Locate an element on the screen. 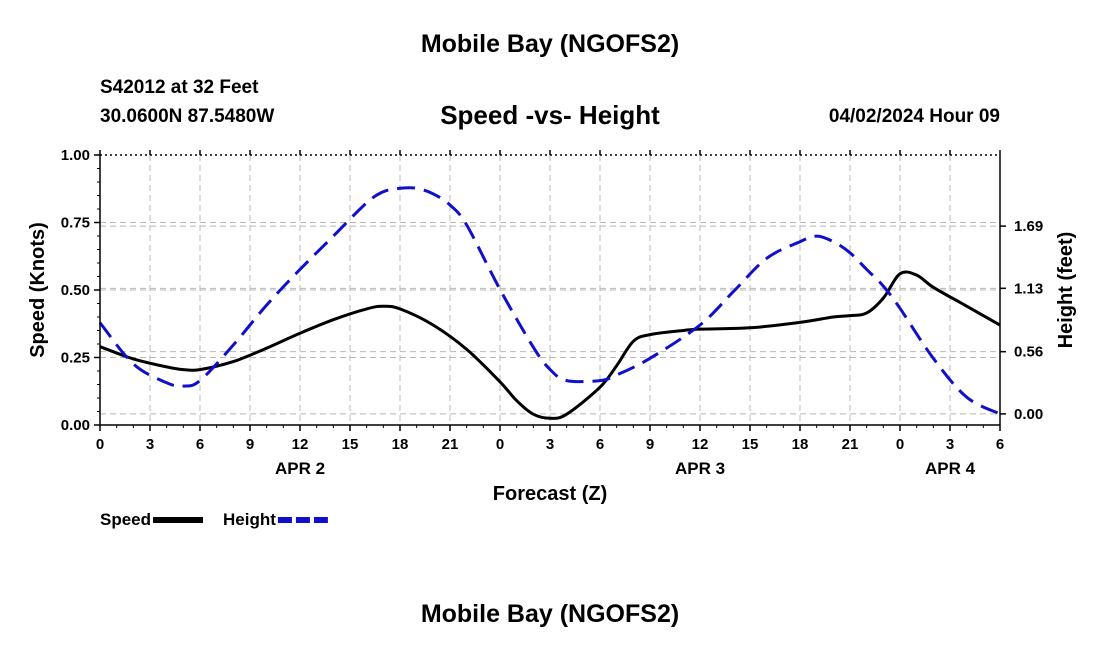  legend-label-speed: Speed is located at coordinates (125, 519).